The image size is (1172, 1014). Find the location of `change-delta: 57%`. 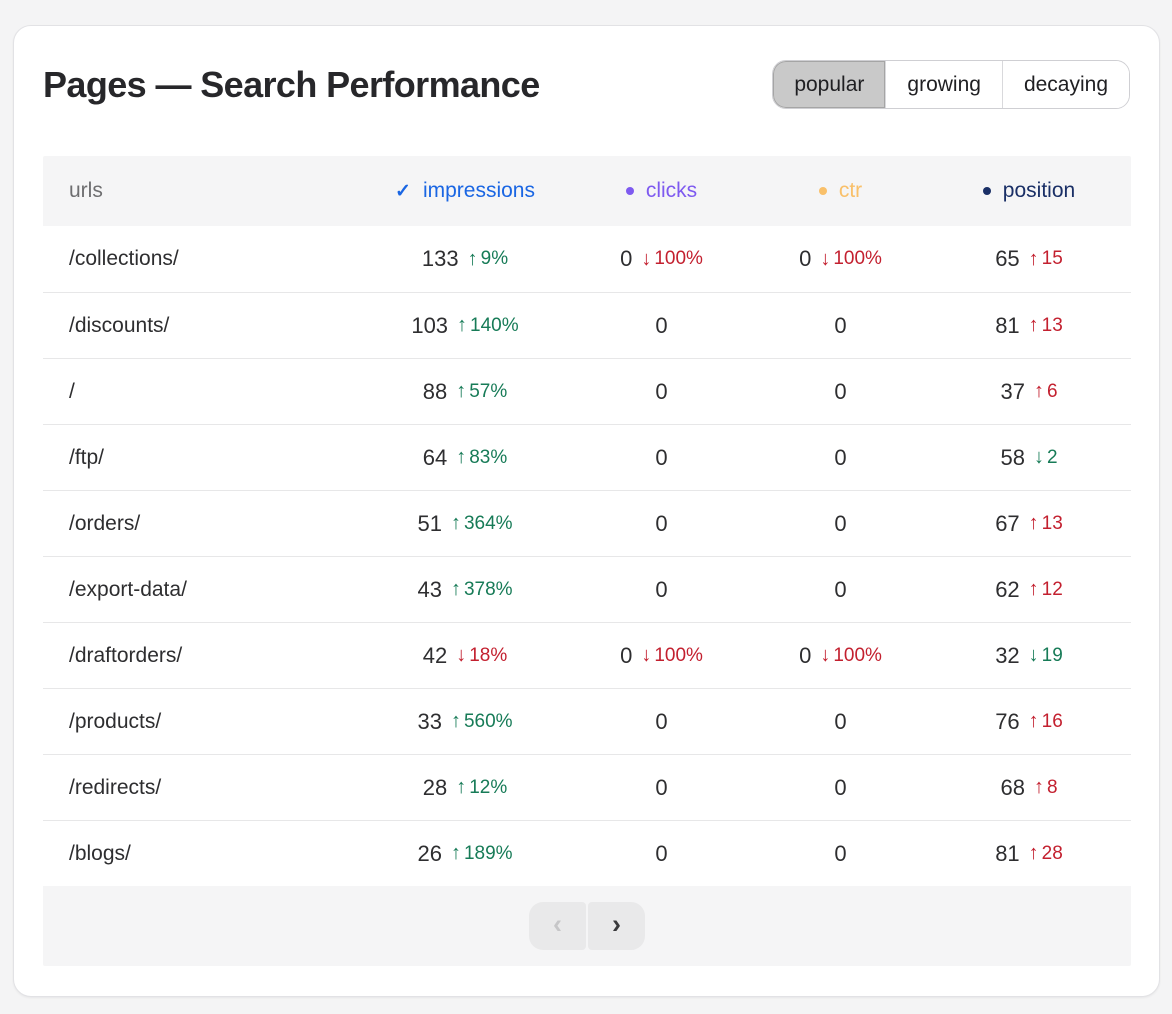

change-delta: 57% is located at coordinates (488, 391).